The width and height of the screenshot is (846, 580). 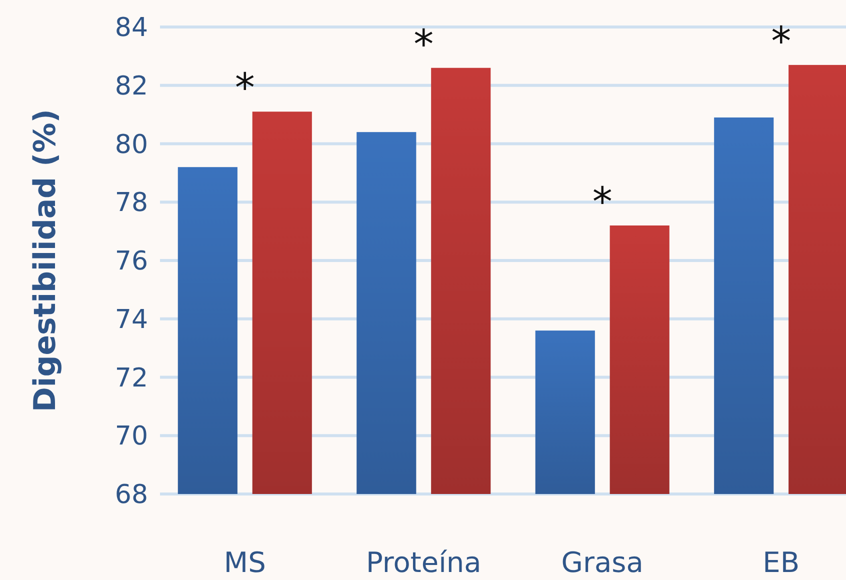 What do you see at coordinates (602, 562) in the screenshot?
I see `x-tick-label: Grasa` at bounding box center [602, 562].